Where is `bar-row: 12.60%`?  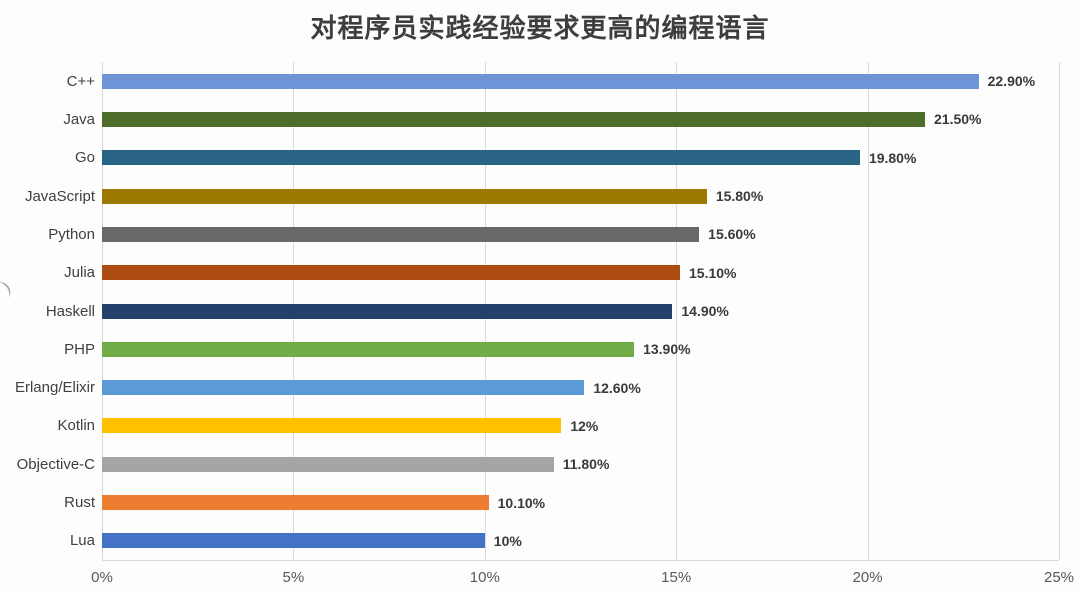
bar-row: 12.60% is located at coordinates (580, 388).